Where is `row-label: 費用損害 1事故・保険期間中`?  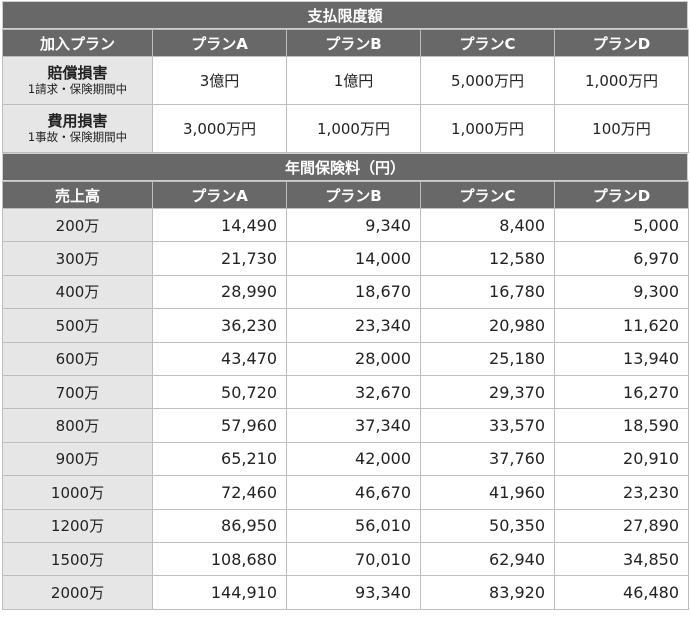 row-label: 費用損害 1事故・保険期間中 is located at coordinates (77, 128).